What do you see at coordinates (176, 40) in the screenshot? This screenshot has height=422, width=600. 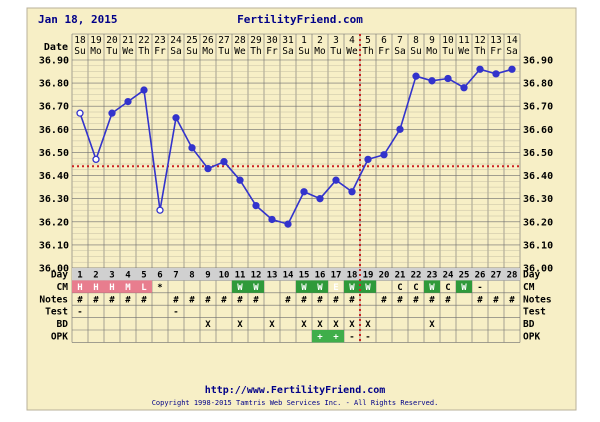 I see `date-label: 24` at bounding box center [176, 40].